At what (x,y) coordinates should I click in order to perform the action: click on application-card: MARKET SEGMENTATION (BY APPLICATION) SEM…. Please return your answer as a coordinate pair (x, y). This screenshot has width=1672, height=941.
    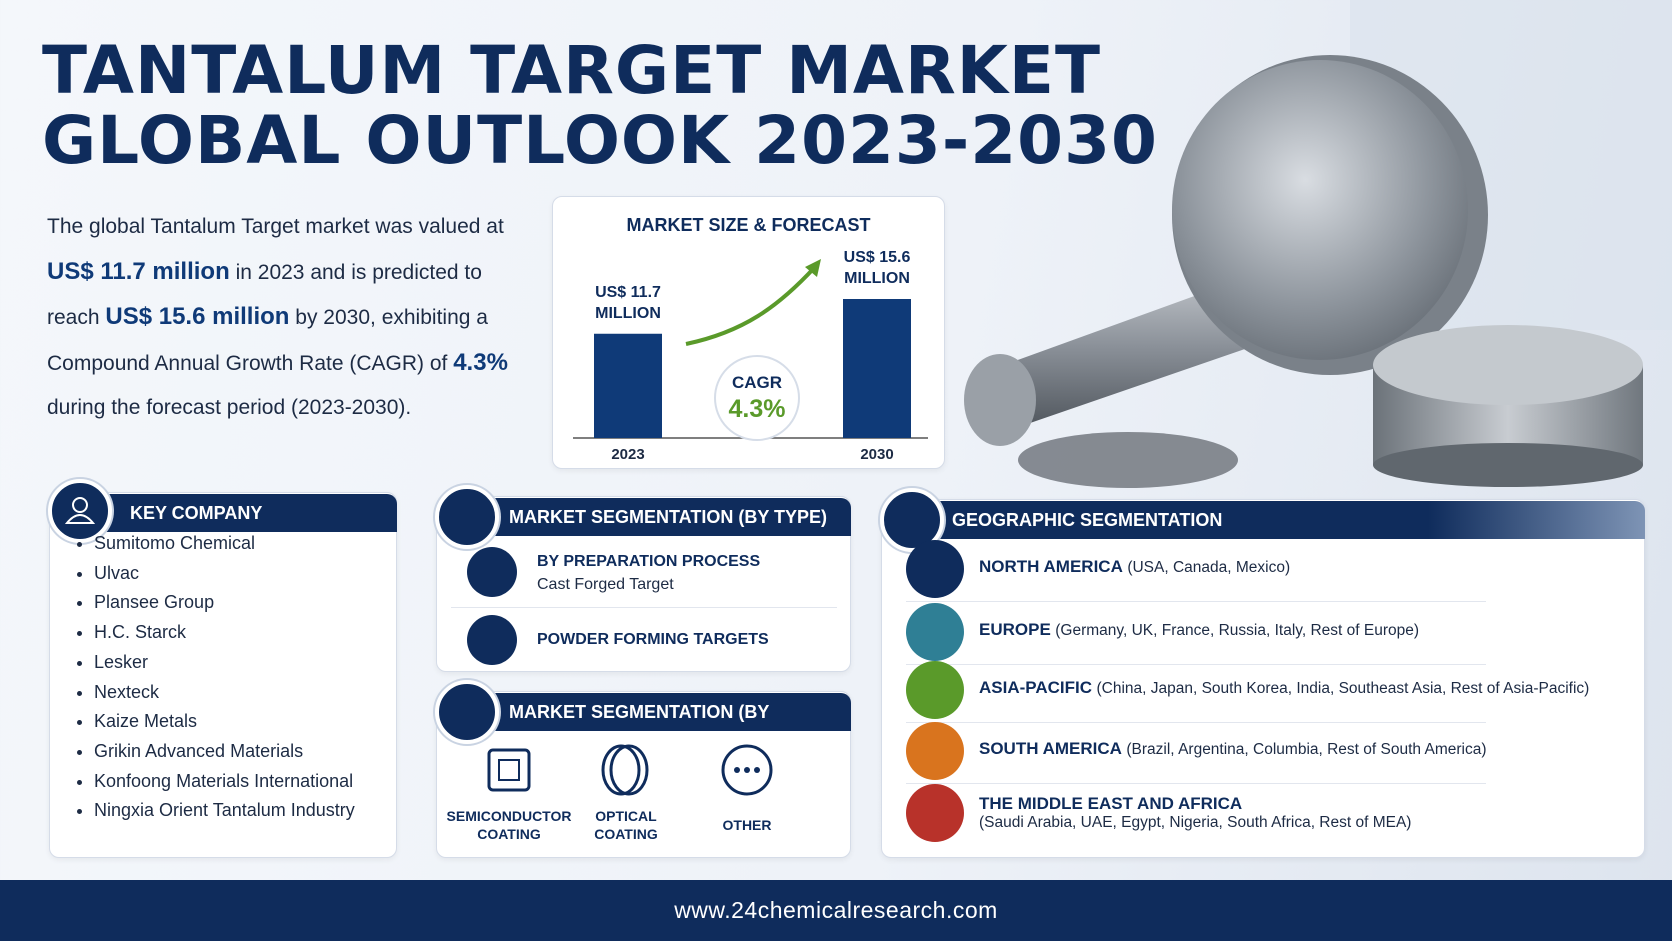
    Looking at the image, I should click on (643, 769).